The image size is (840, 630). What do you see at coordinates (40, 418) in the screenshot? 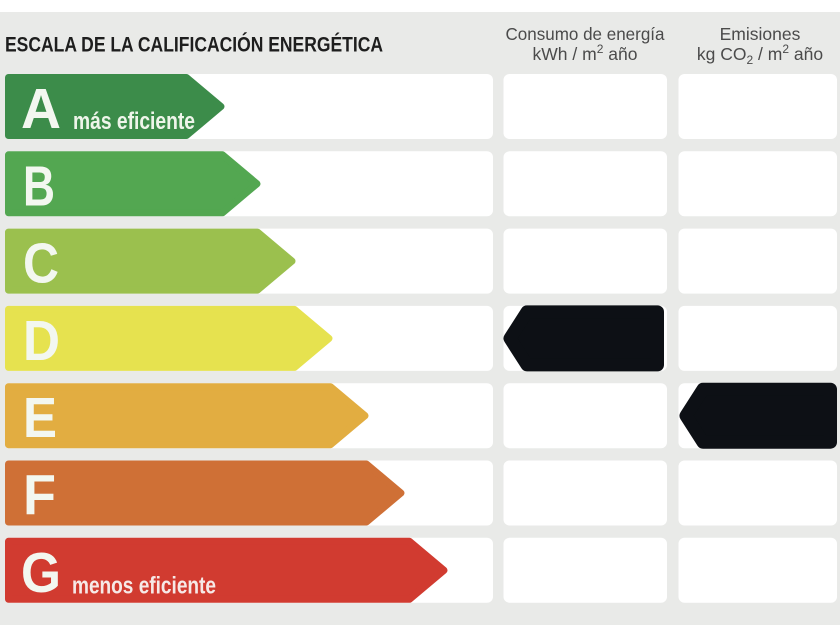
I see `svg-text: E` at bounding box center [40, 418].